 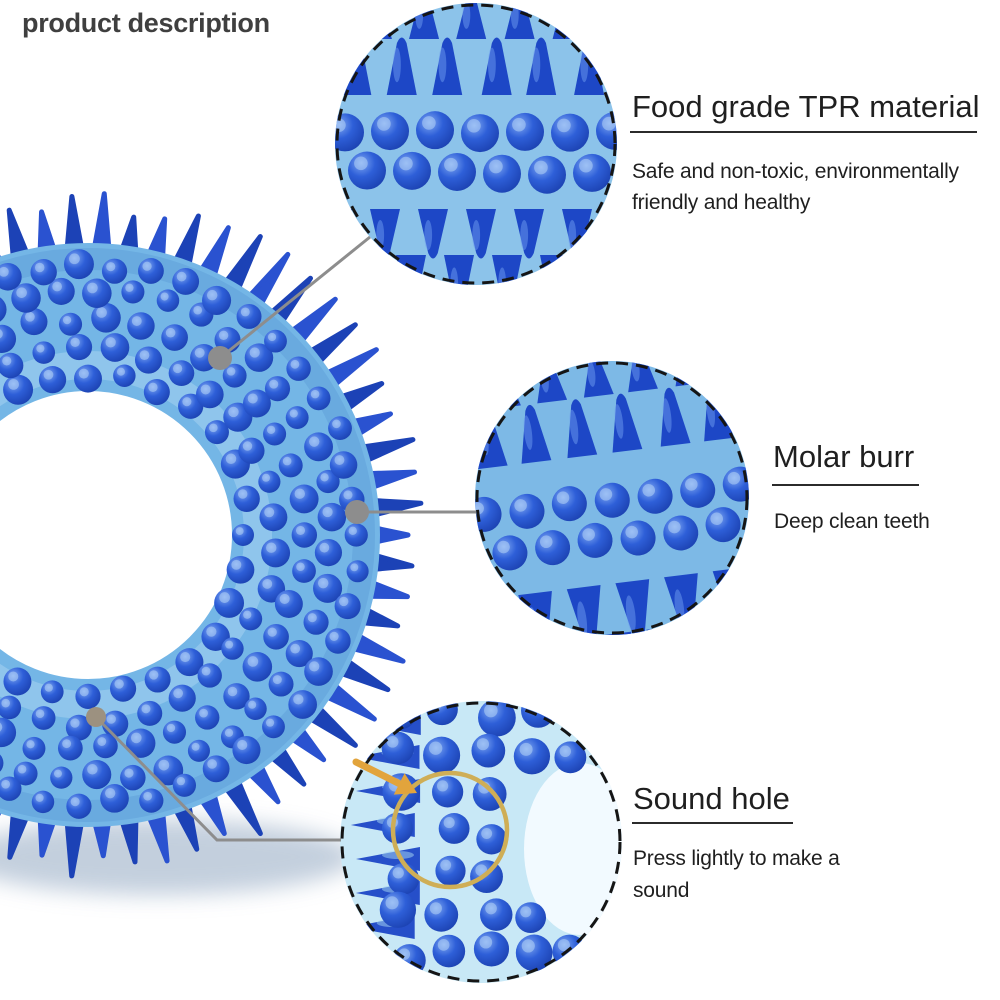 I want to click on callout-circle-sound, so click(x=481, y=842).